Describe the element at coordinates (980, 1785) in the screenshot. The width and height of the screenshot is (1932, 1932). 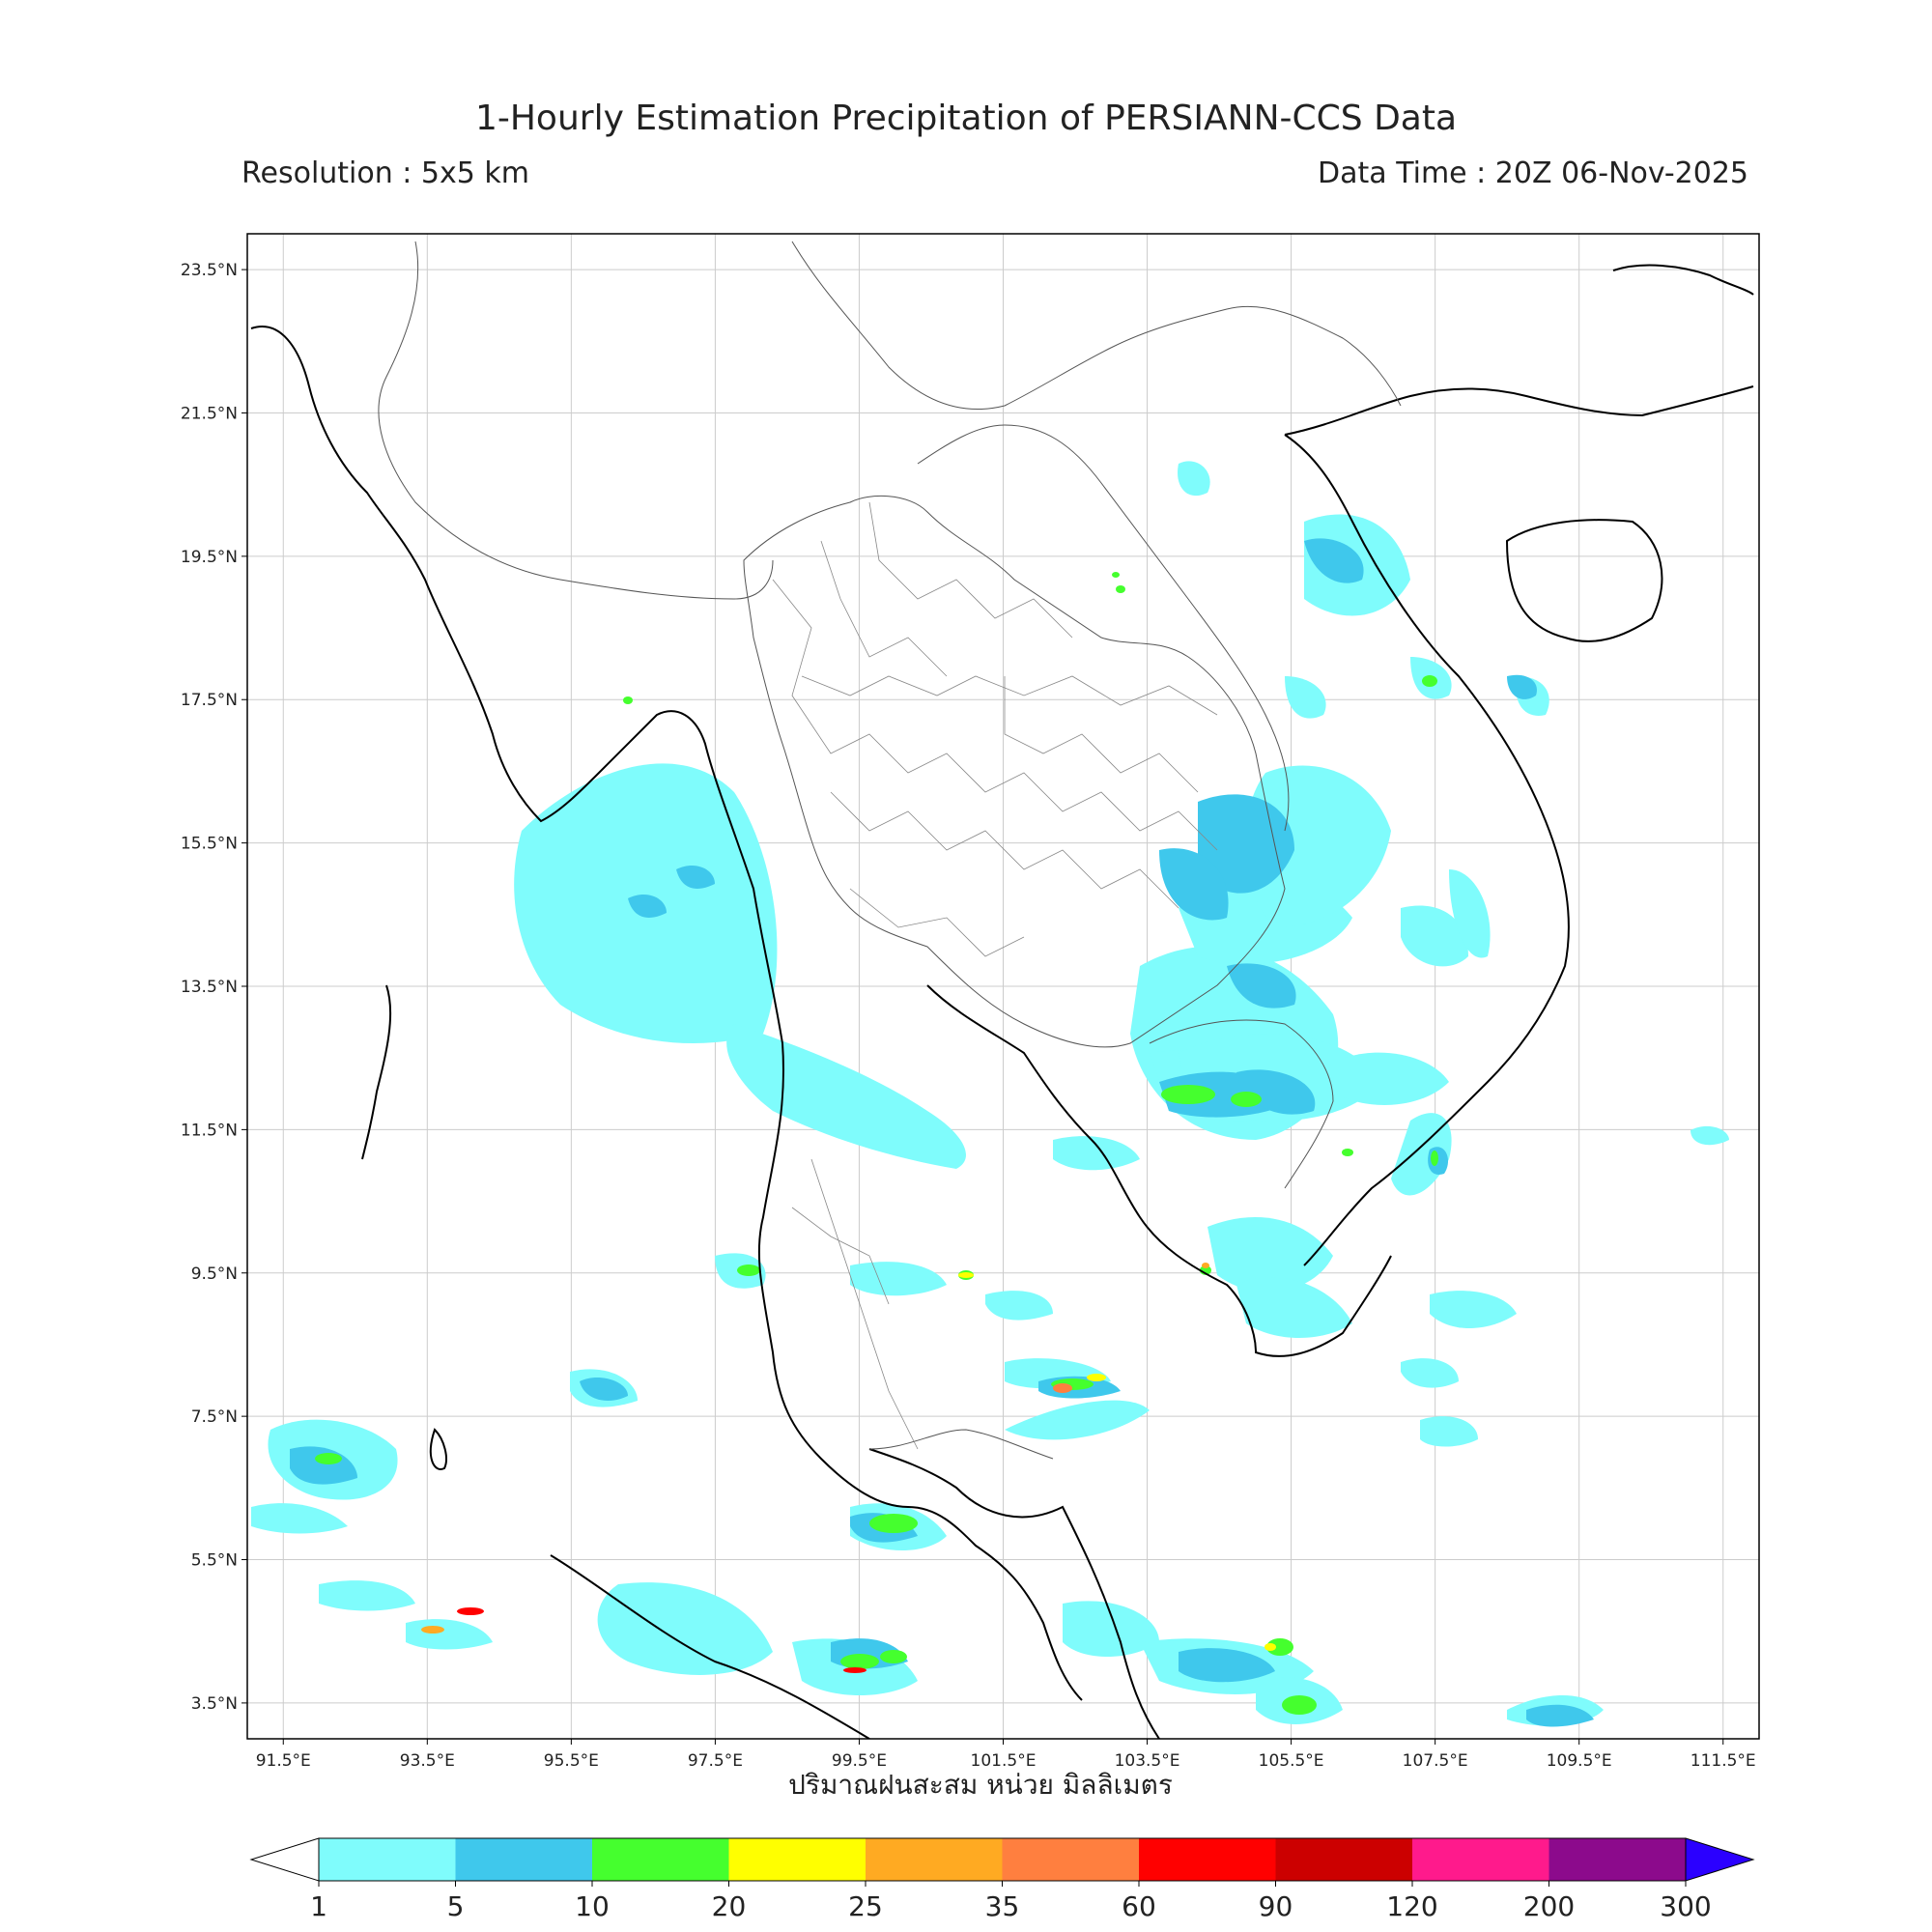
I see `colorbar-label: ปริมาณฝนสะสม หน่วย มิลลิเมตร` at that location.